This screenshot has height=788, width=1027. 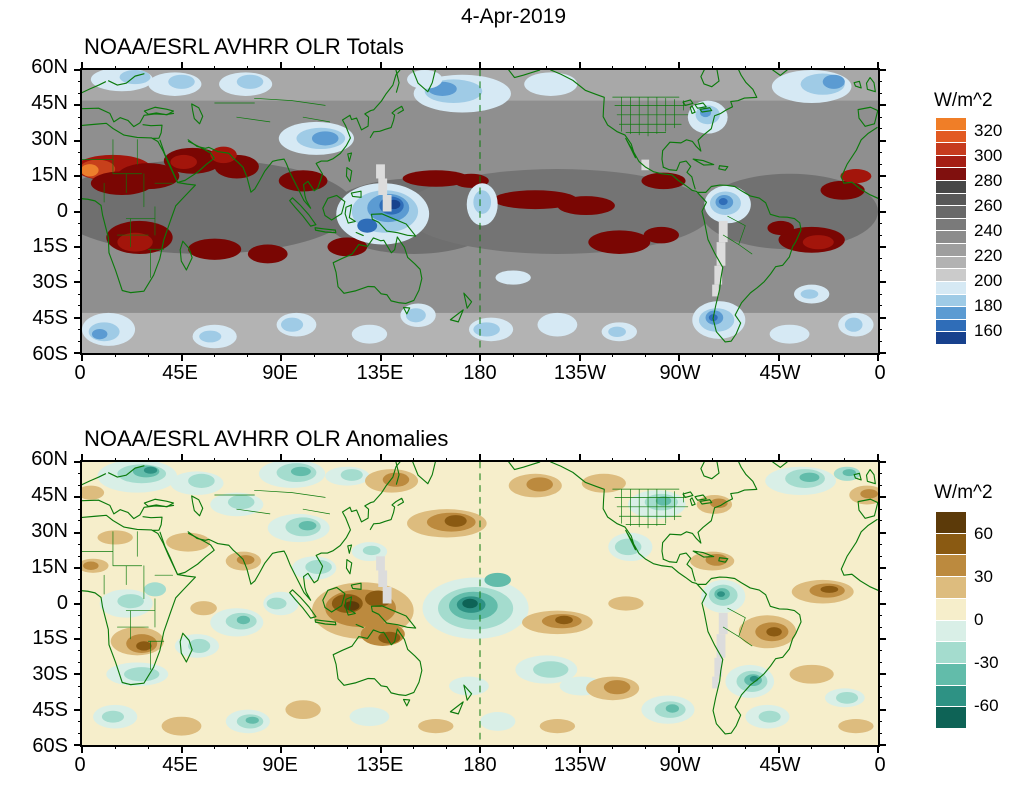 What do you see at coordinates (983, 576) in the screenshot?
I see `colorbar-tick-label: 30` at bounding box center [983, 576].